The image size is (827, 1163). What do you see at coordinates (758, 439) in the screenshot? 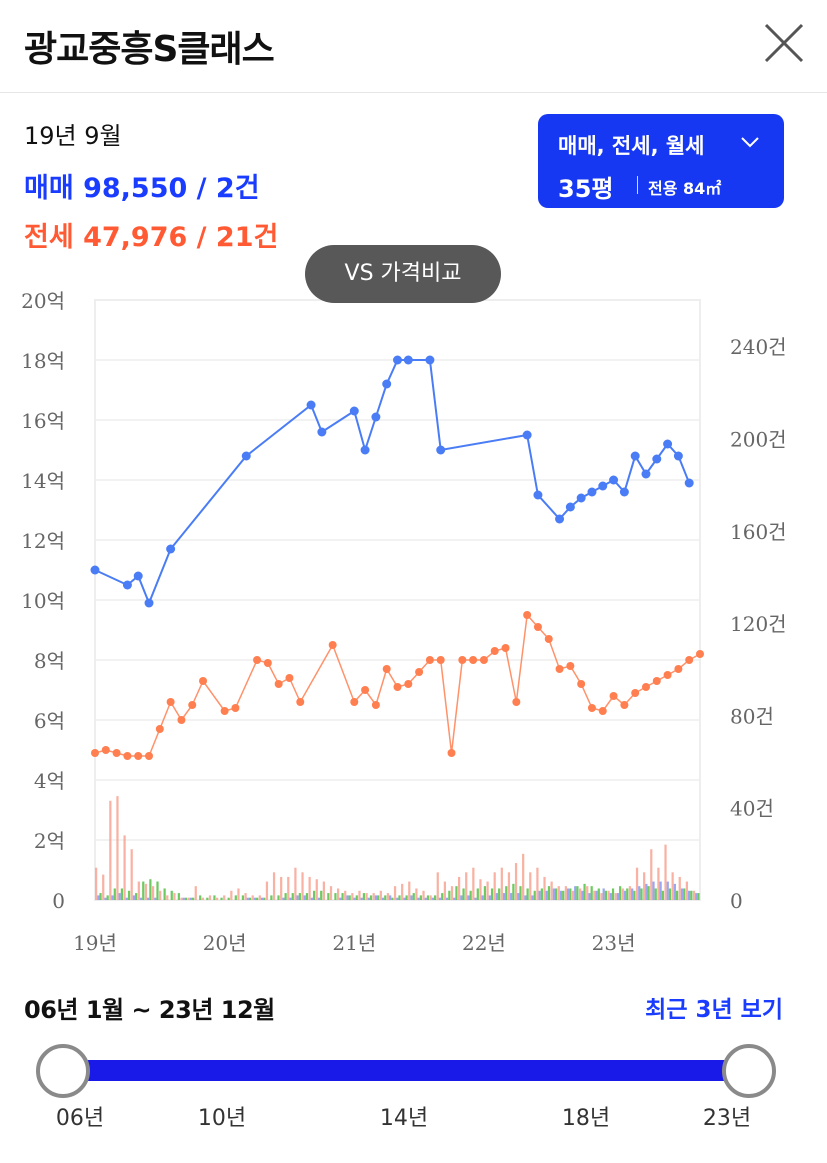
I see `y-right-tick-label: 200건` at bounding box center [758, 439].